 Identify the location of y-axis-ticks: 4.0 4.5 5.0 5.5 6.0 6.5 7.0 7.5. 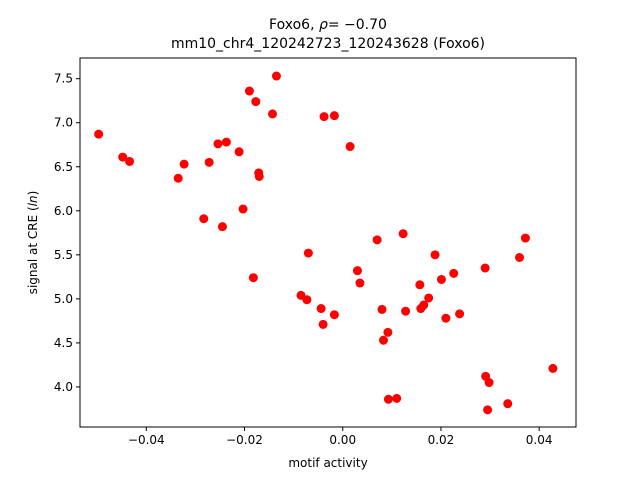
(67, 233).